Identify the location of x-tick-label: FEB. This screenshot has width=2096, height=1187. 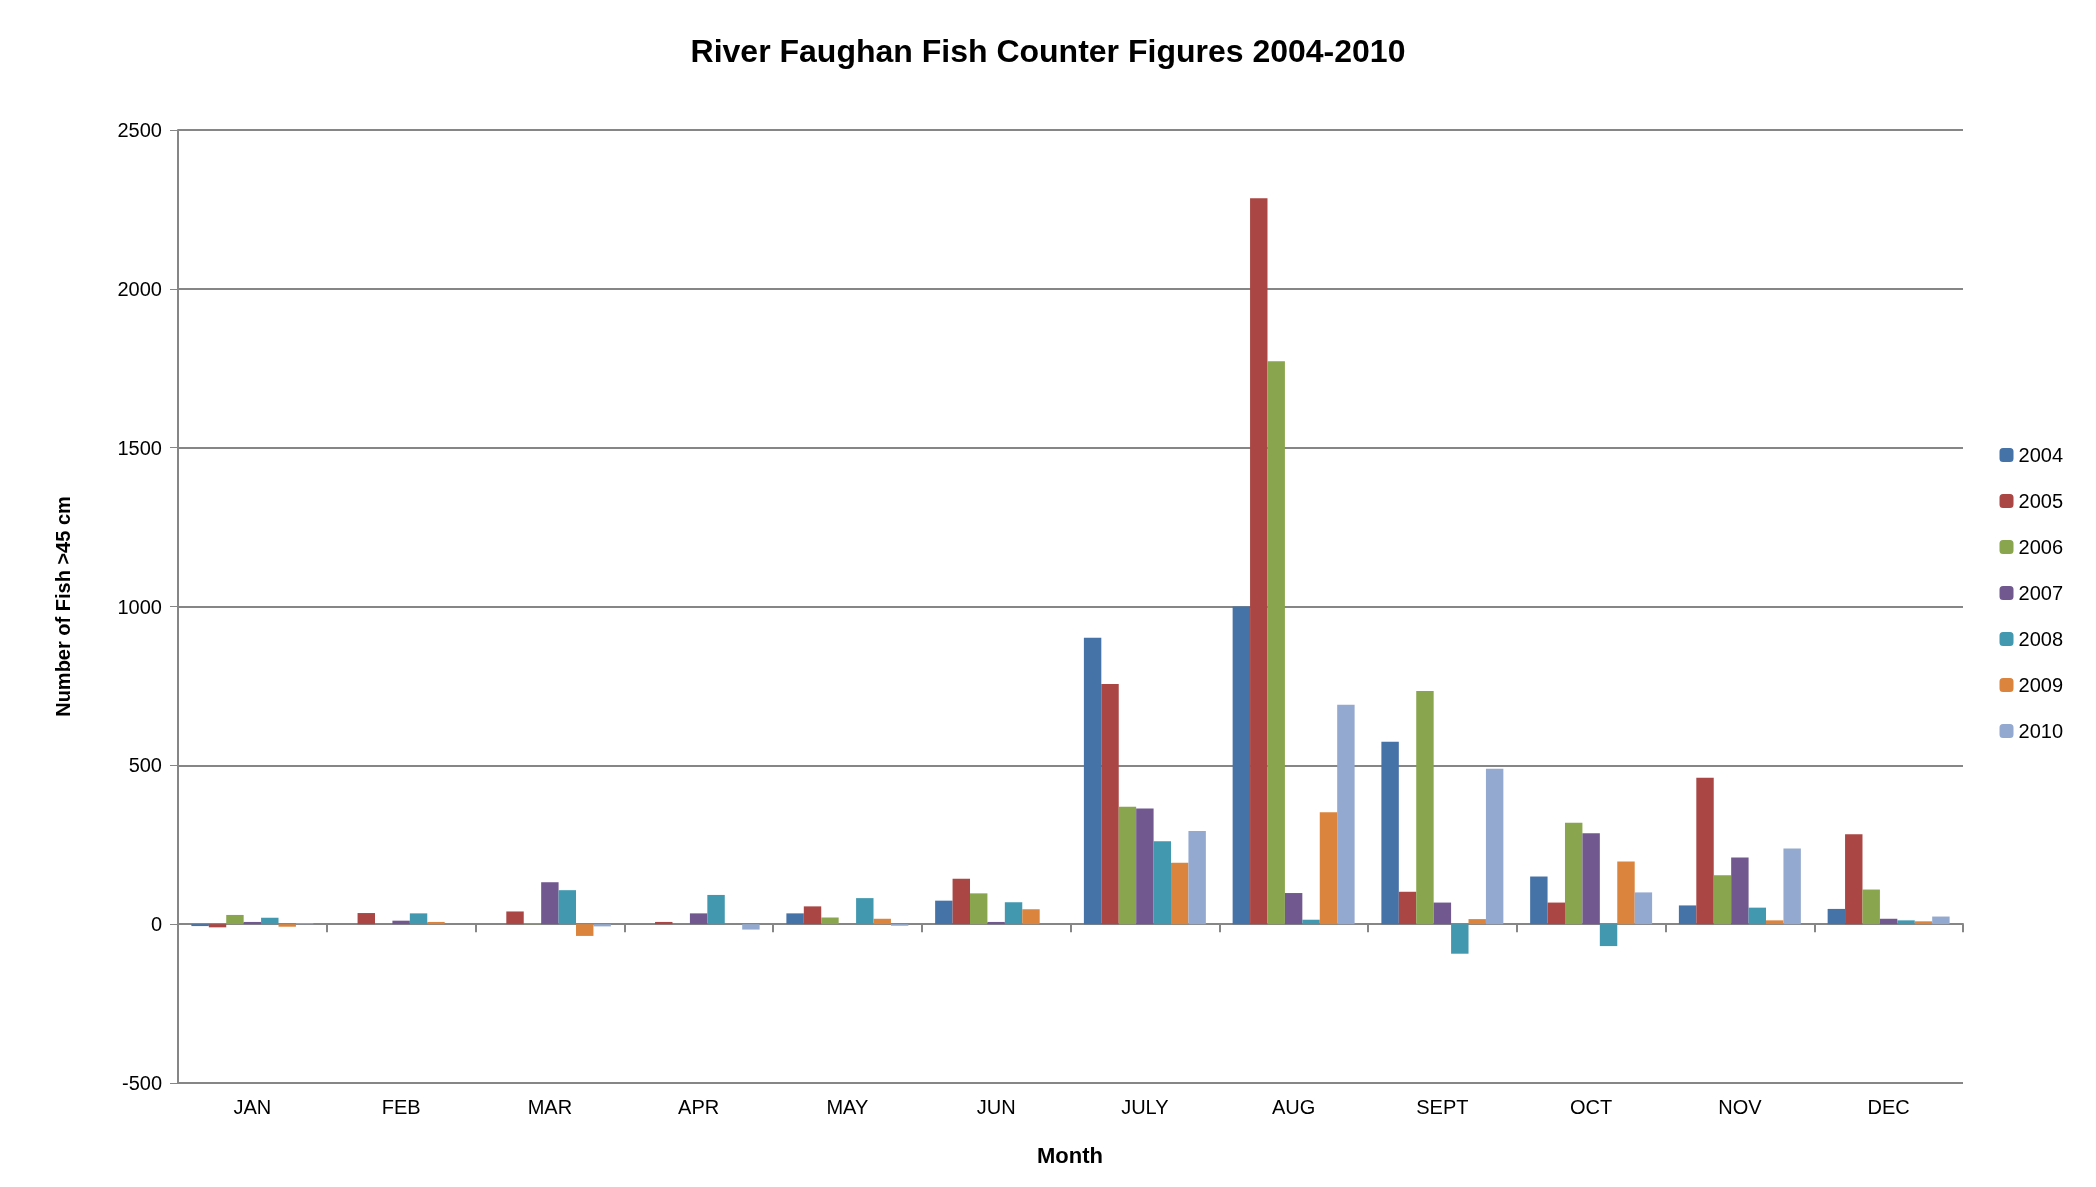
(401, 1107).